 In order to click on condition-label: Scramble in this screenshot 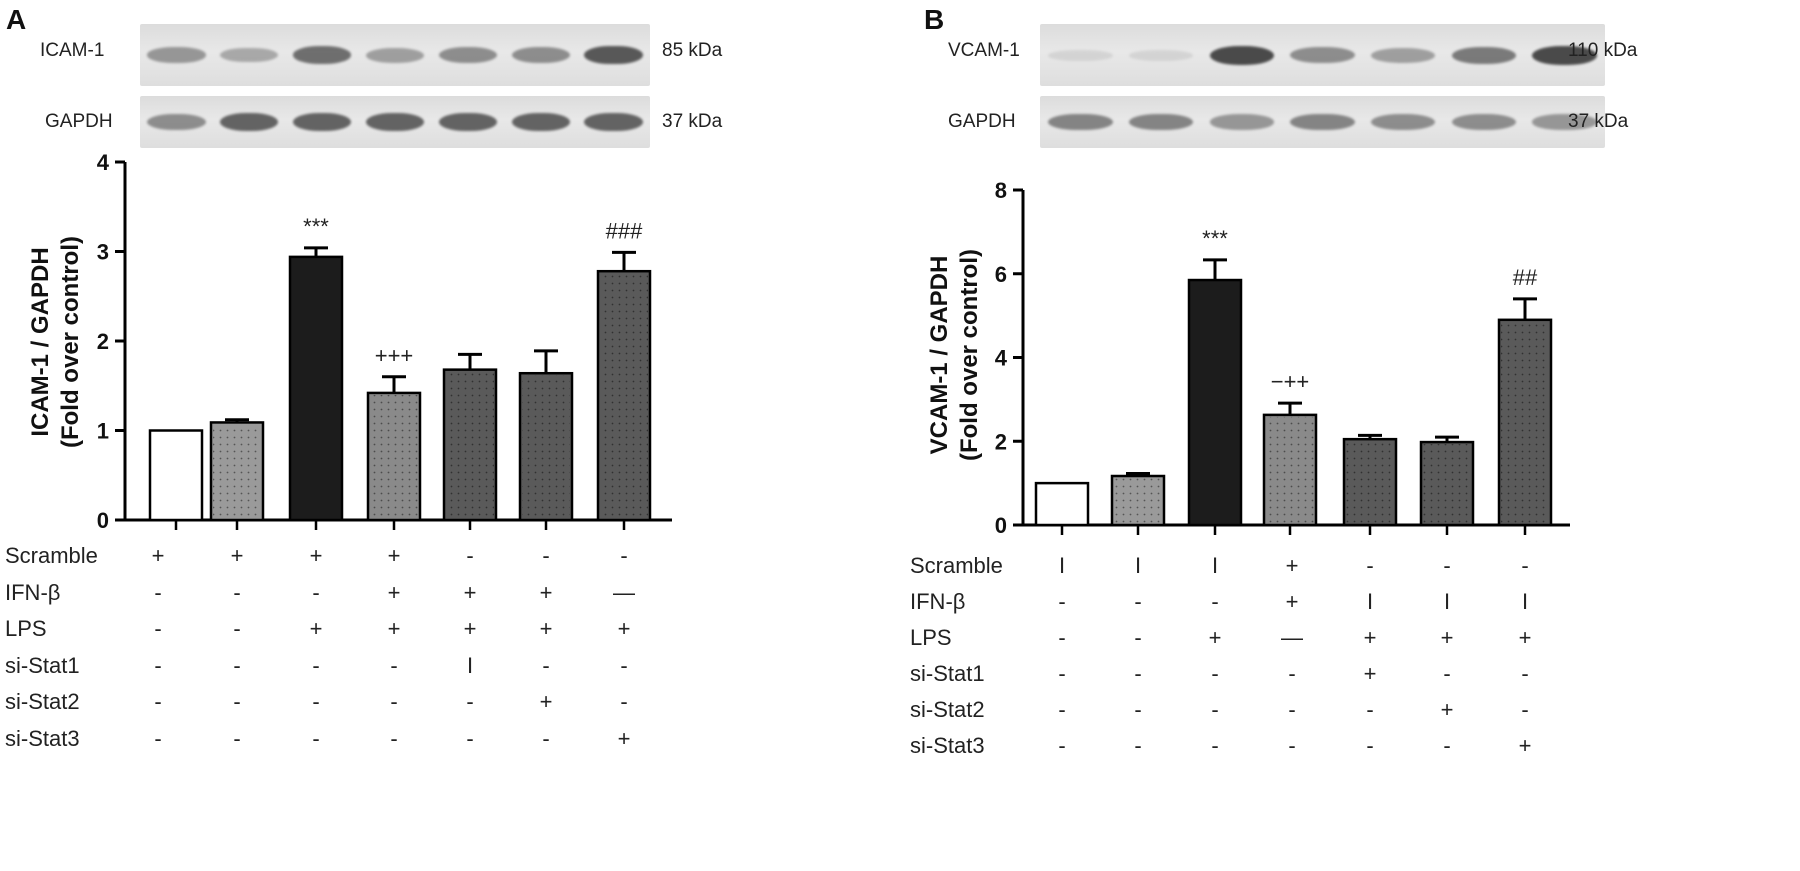, I will do `click(51, 555)`.